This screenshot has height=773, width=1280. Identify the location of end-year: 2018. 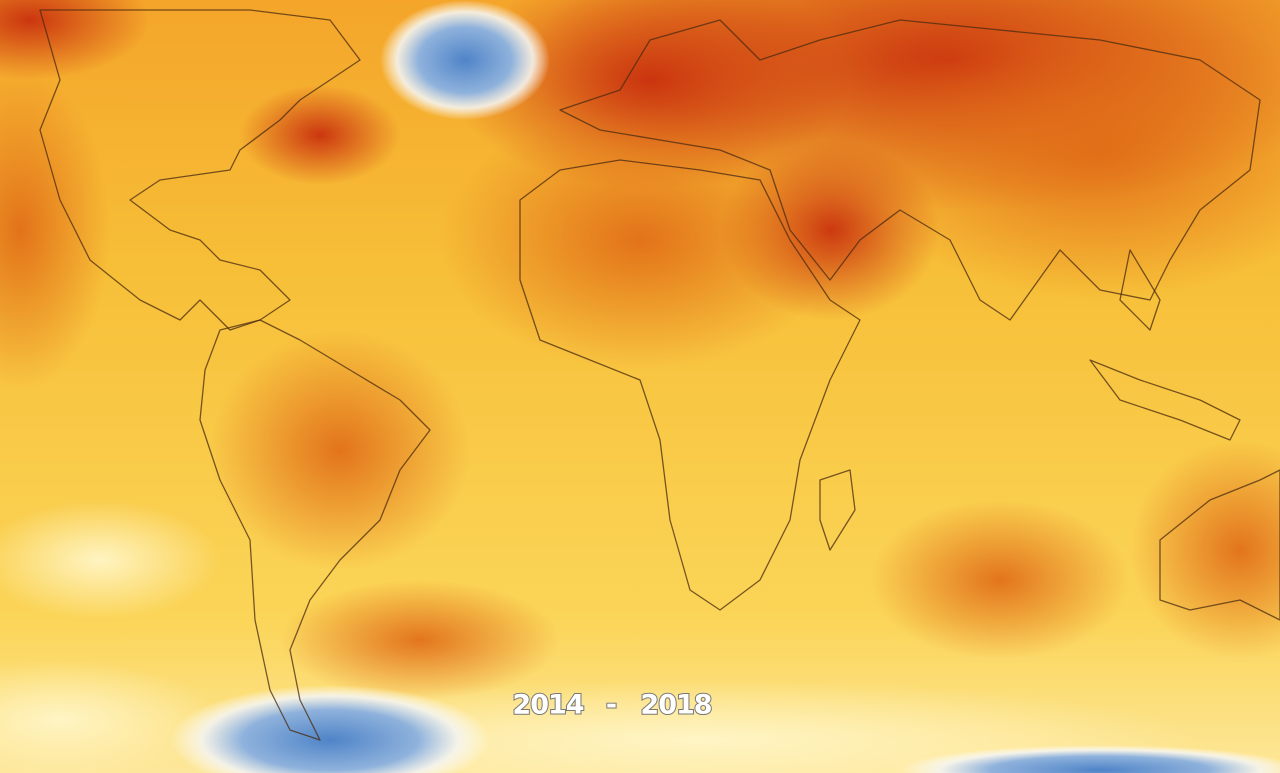
(675, 705).